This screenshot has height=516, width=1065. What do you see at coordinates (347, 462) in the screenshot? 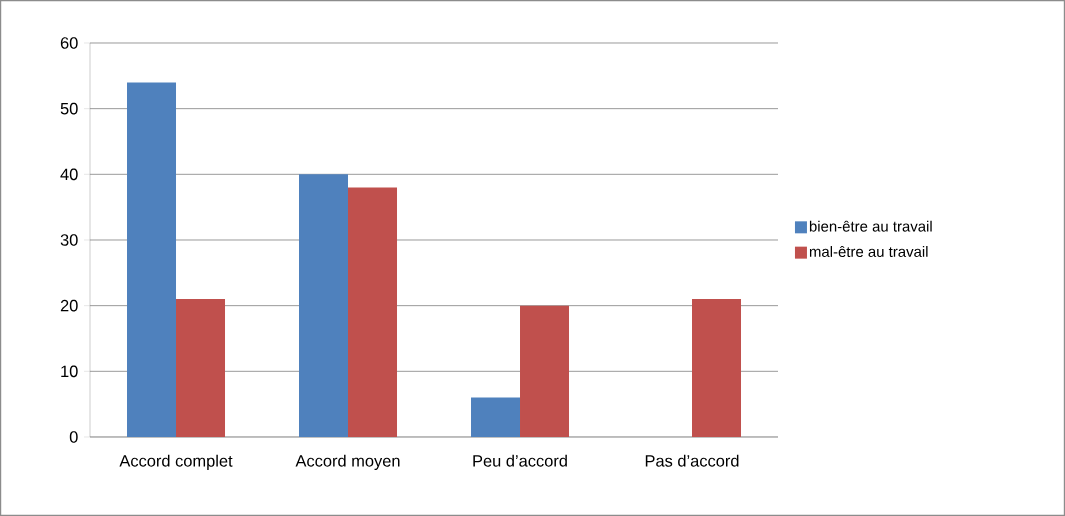
I see `x-tick-label: Accord moyen` at bounding box center [347, 462].